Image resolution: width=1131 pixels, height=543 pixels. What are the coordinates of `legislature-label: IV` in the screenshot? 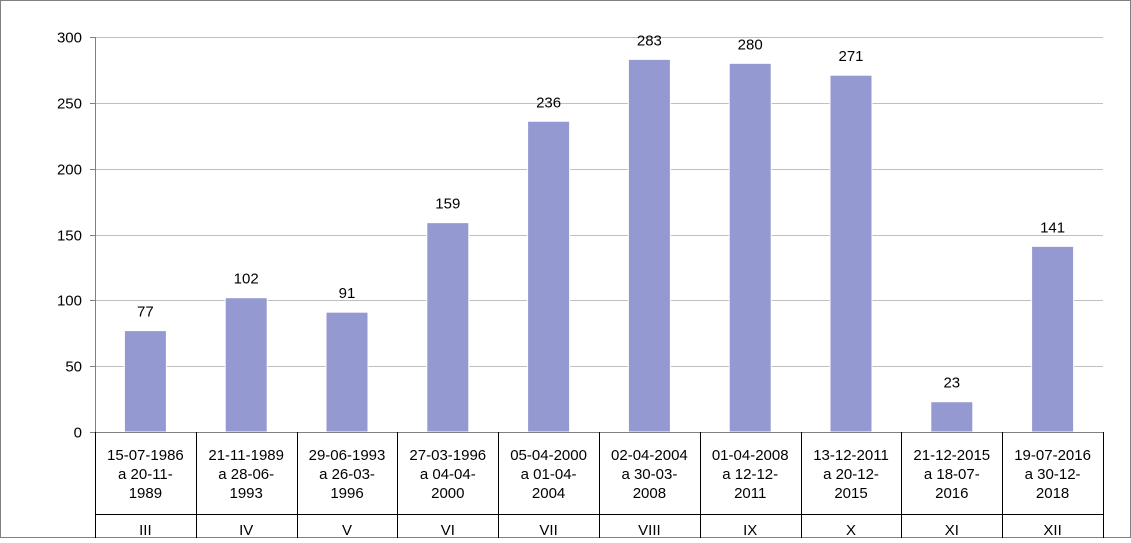 It's located at (246, 530).